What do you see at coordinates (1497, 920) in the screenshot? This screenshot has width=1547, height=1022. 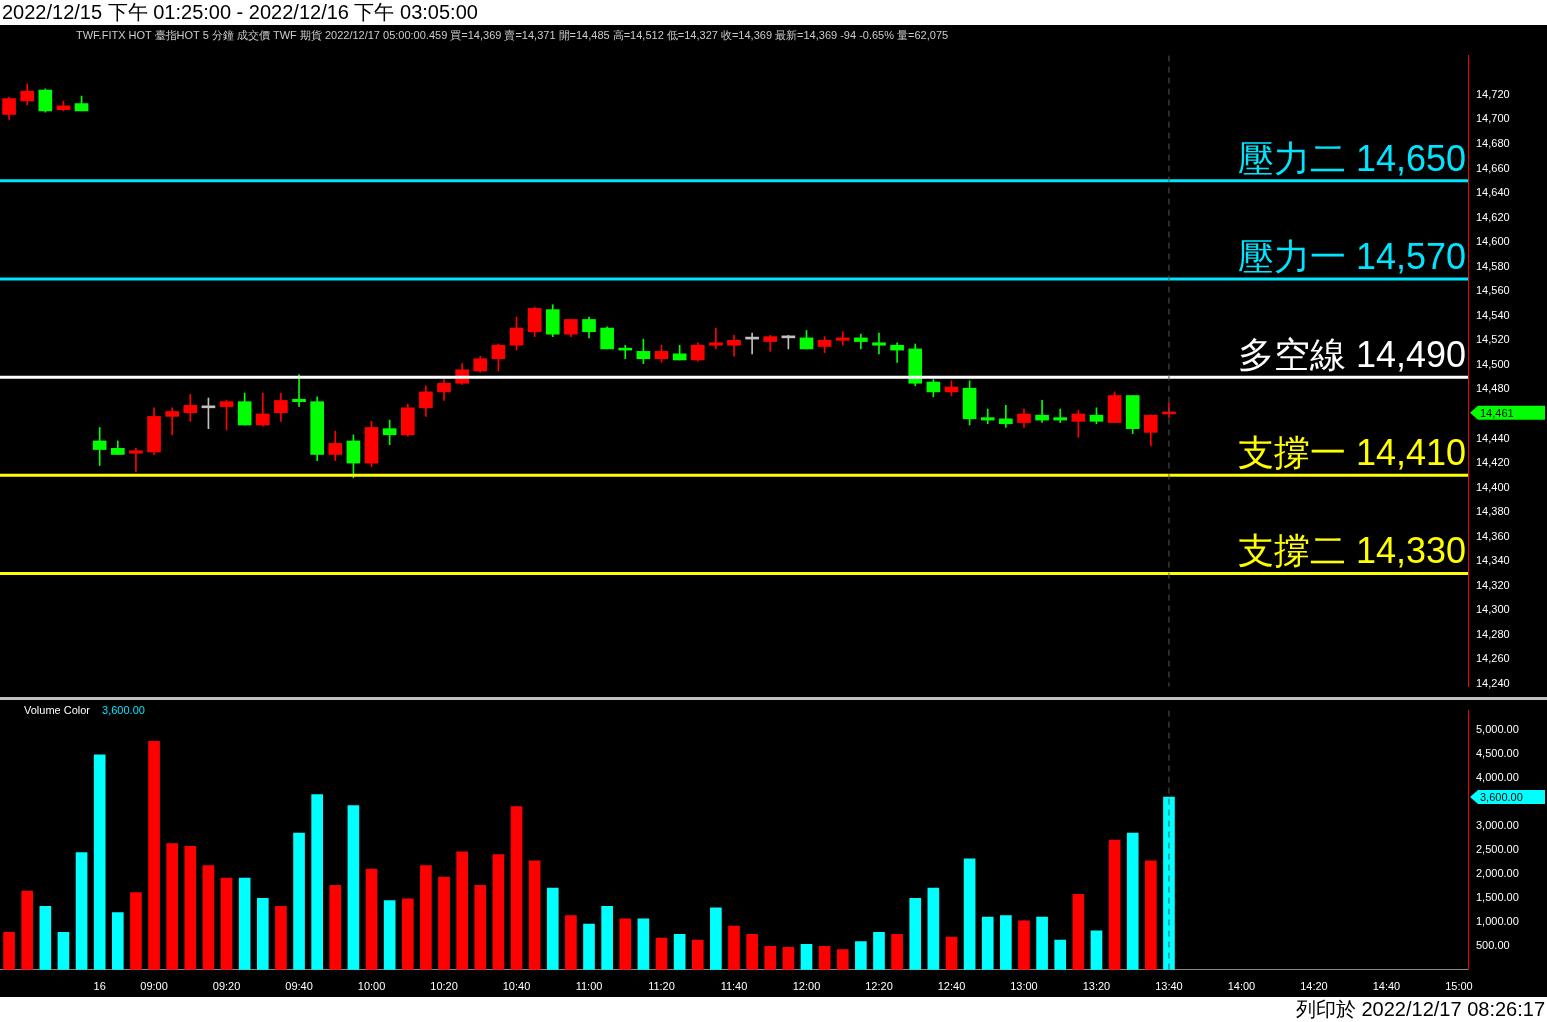 I see `y-tick-label: 1,000.00` at bounding box center [1497, 920].